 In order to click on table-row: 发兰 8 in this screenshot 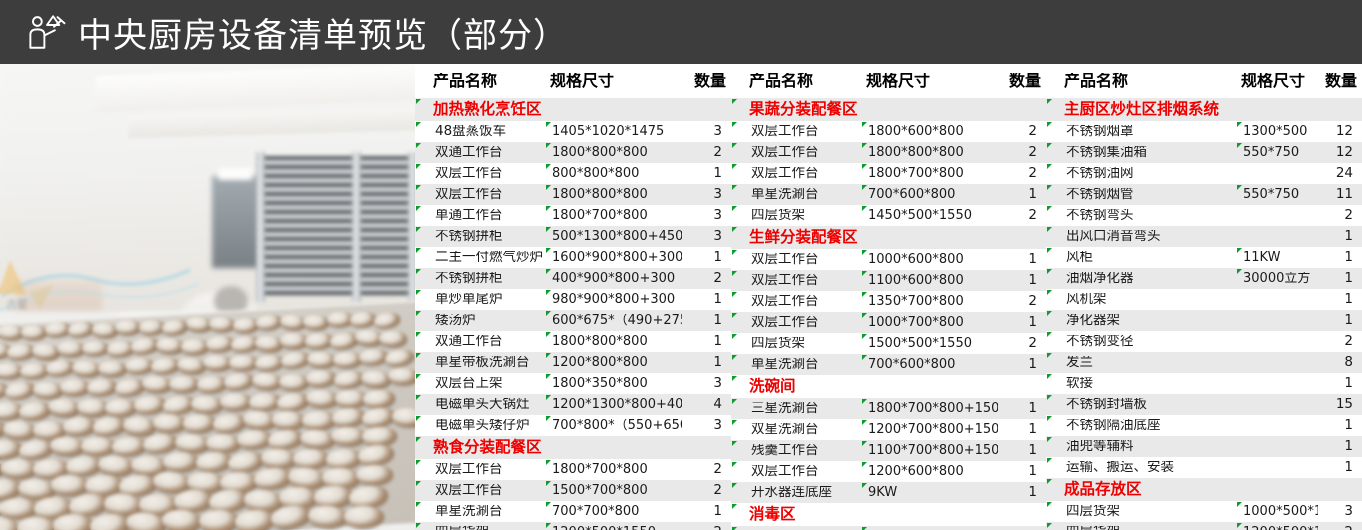, I will do `click(1204, 362)`.